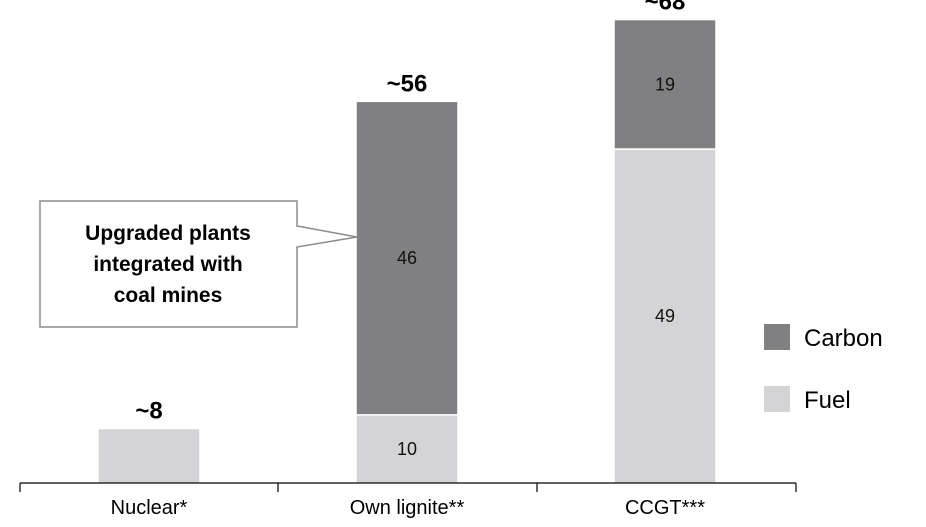  I want to click on legend-label-fuel: Fuel, so click(827, 400).